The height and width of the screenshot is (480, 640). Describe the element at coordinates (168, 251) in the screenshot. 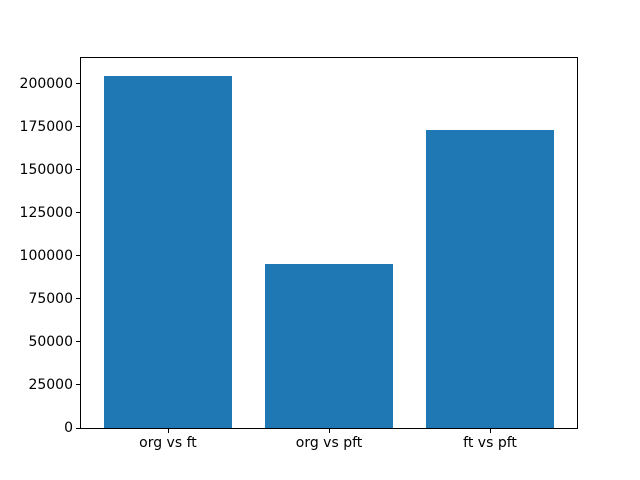

I see `bar-org-vs-ft` at that location.